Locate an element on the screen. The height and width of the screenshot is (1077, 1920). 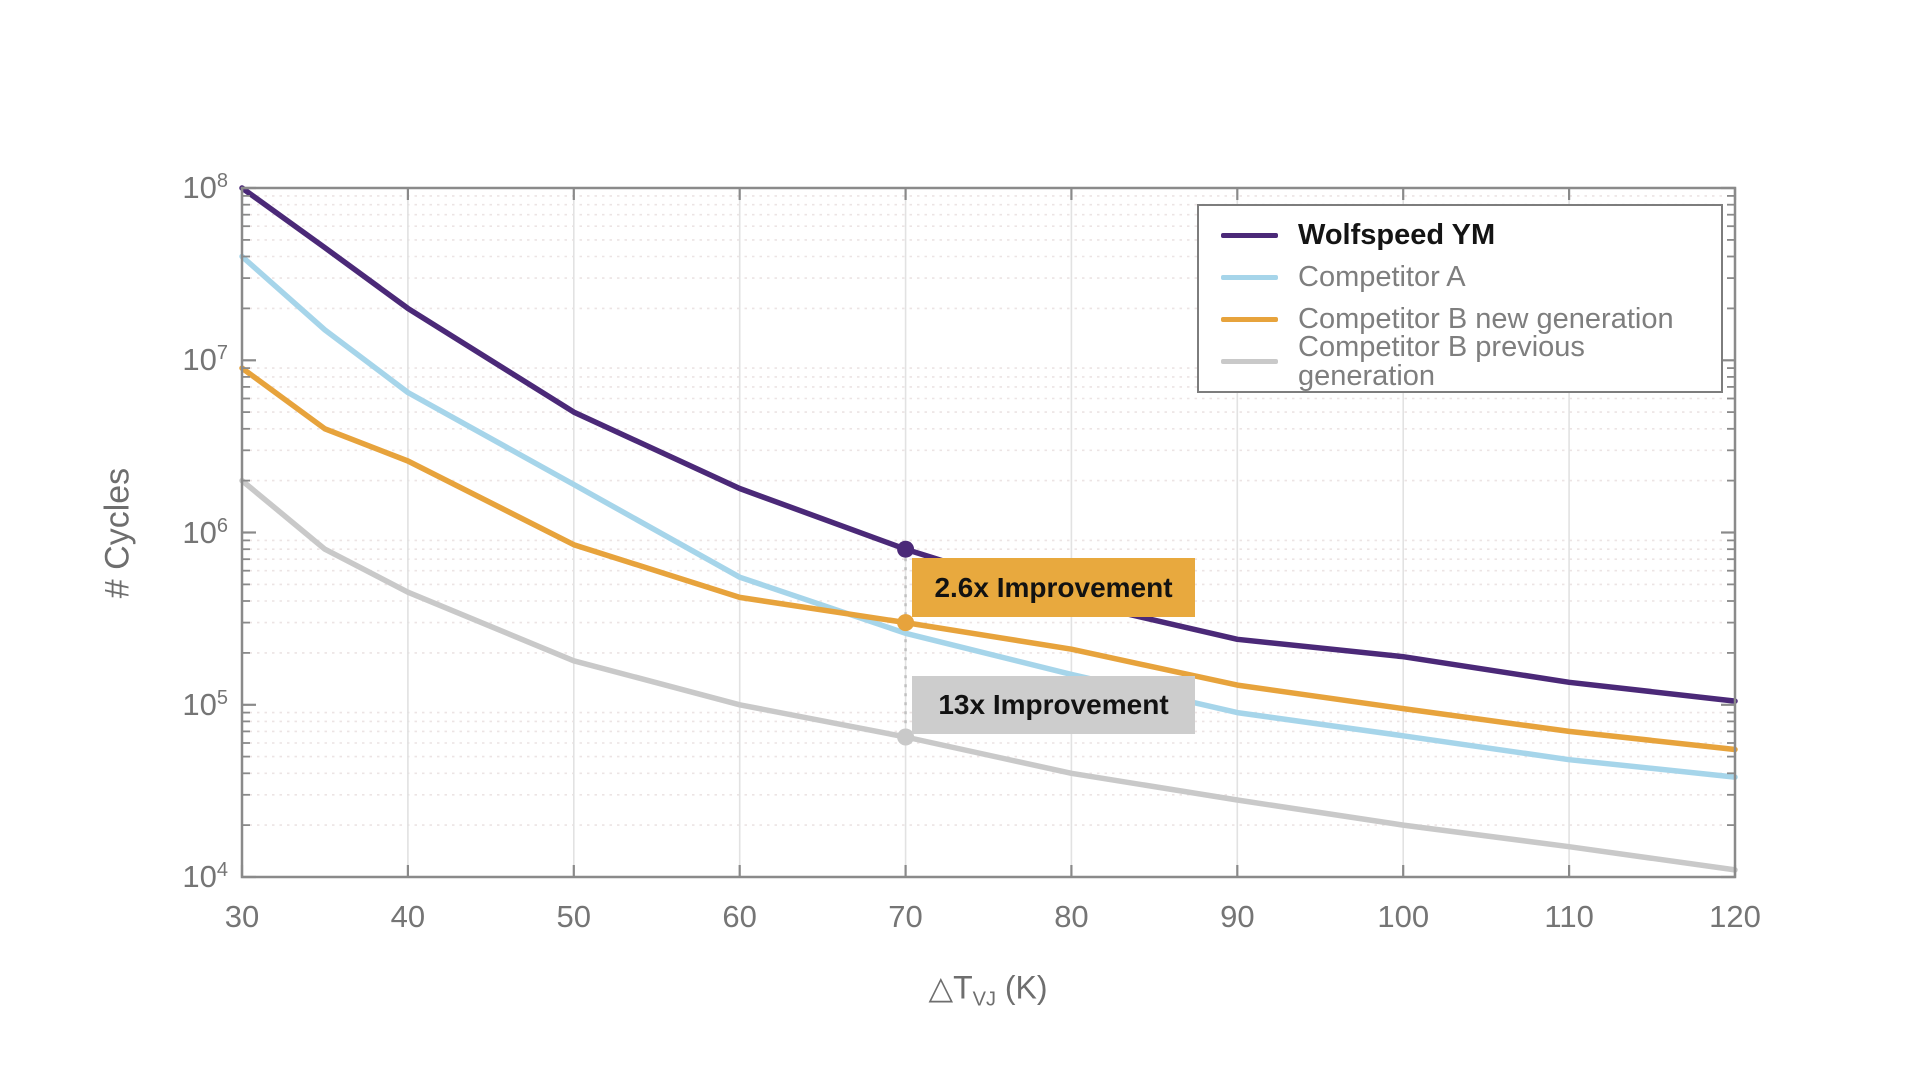
x-tick-label: 50 is located at coordinates (574, 916).